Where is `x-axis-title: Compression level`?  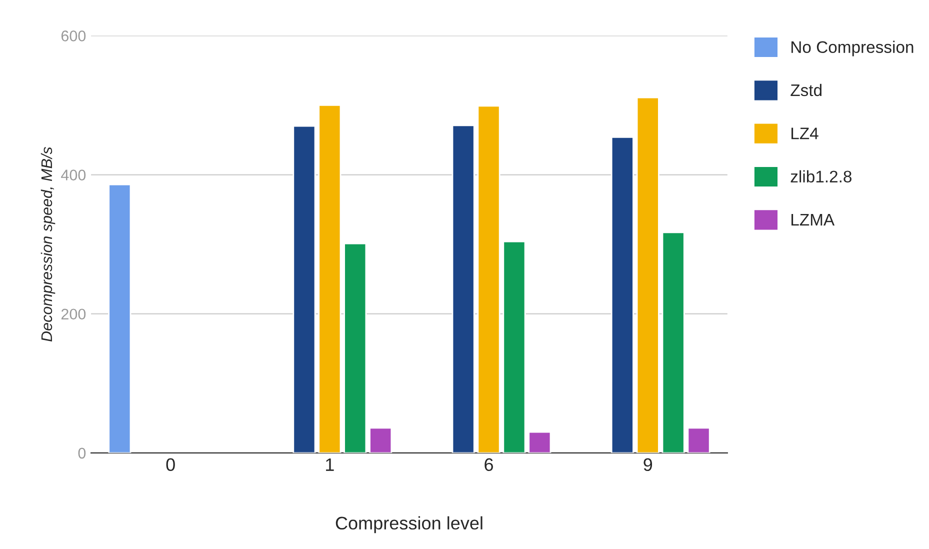
x-axis-title: Compression level is located at coordinates (409, 525).